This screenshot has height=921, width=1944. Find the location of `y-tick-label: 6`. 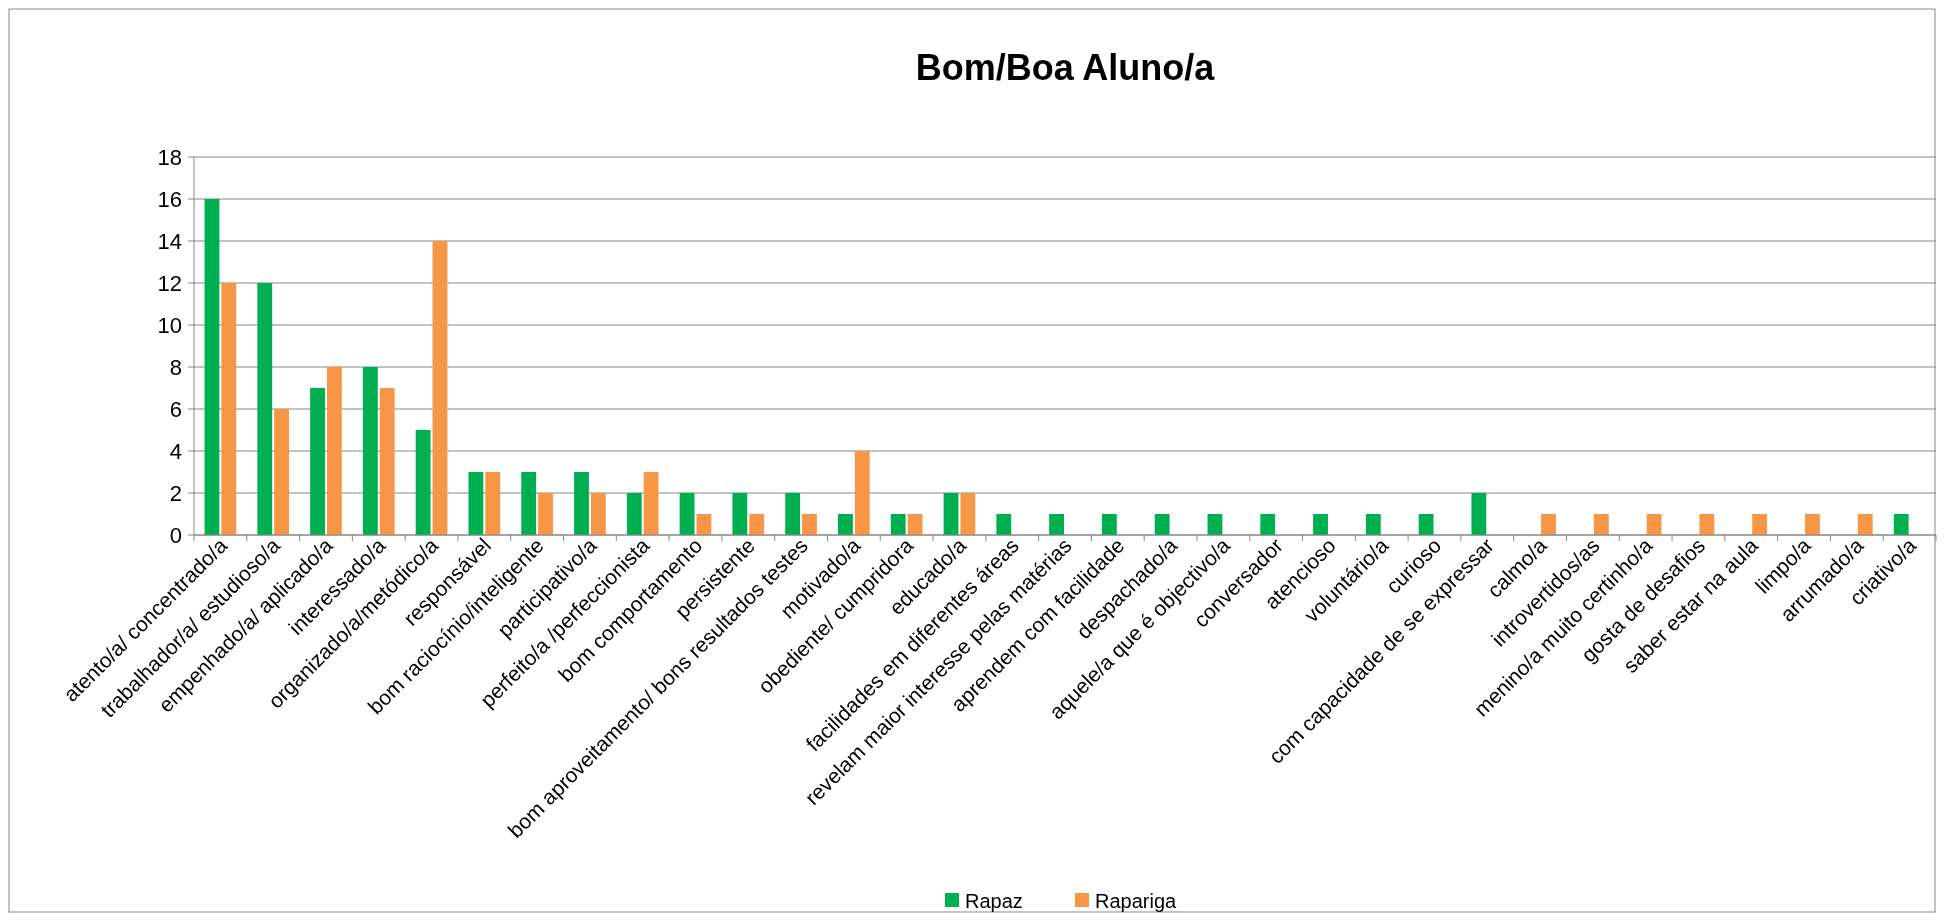

y-tick-label: 6 is located at coordinates (175, 409).